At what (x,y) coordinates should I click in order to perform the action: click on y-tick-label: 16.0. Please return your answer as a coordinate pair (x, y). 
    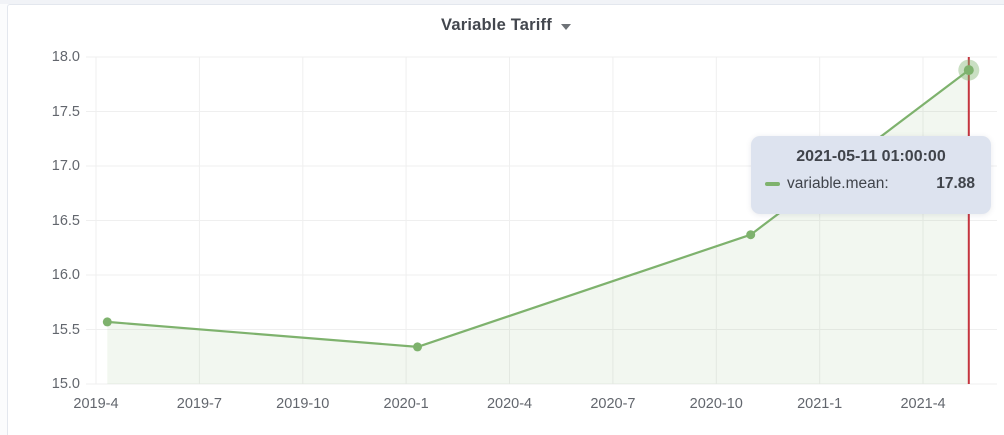
    Looking at the image, I should click on (65, 275).